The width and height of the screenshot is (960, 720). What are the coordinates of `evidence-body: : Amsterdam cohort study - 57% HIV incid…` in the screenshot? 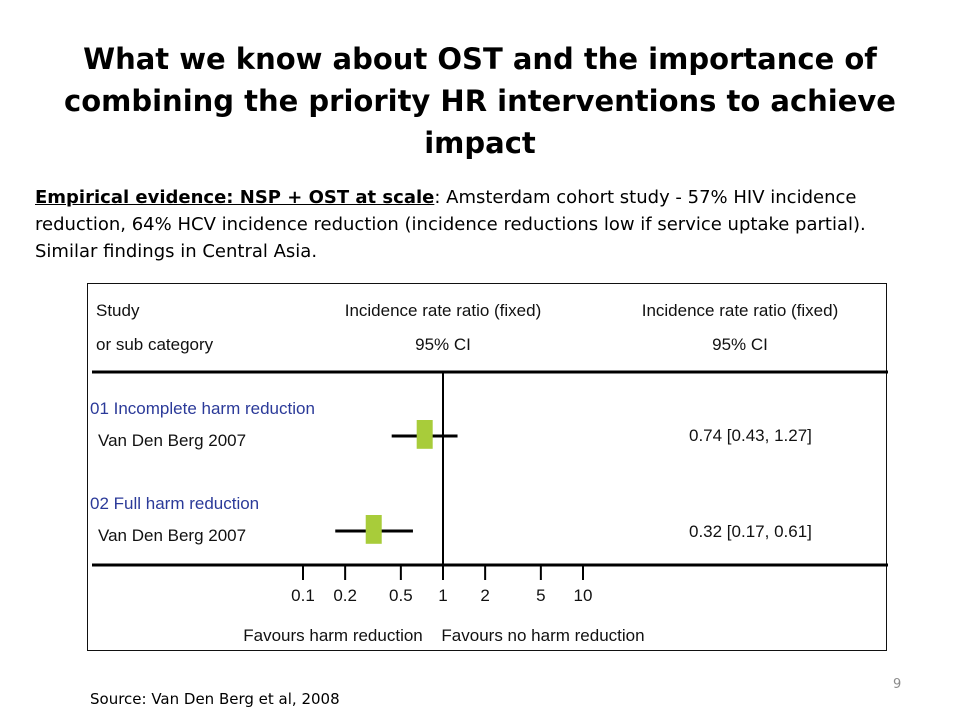 It's located at (450, 224).